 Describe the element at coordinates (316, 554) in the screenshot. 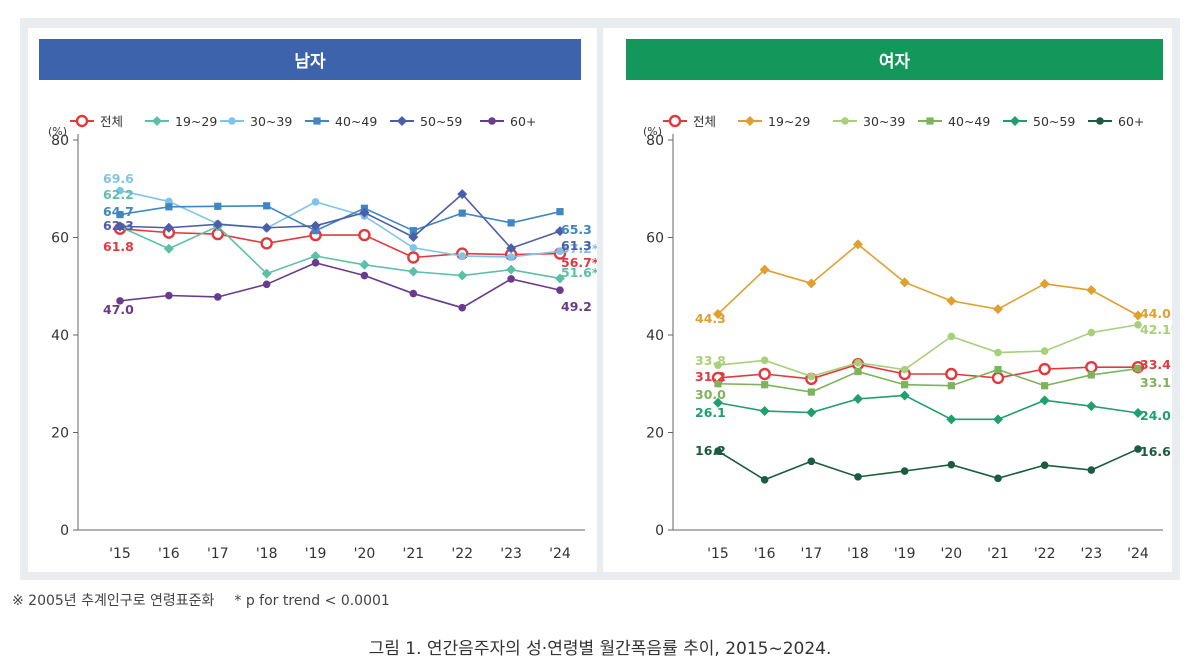

I see `x-tick-label: '19` at that location.